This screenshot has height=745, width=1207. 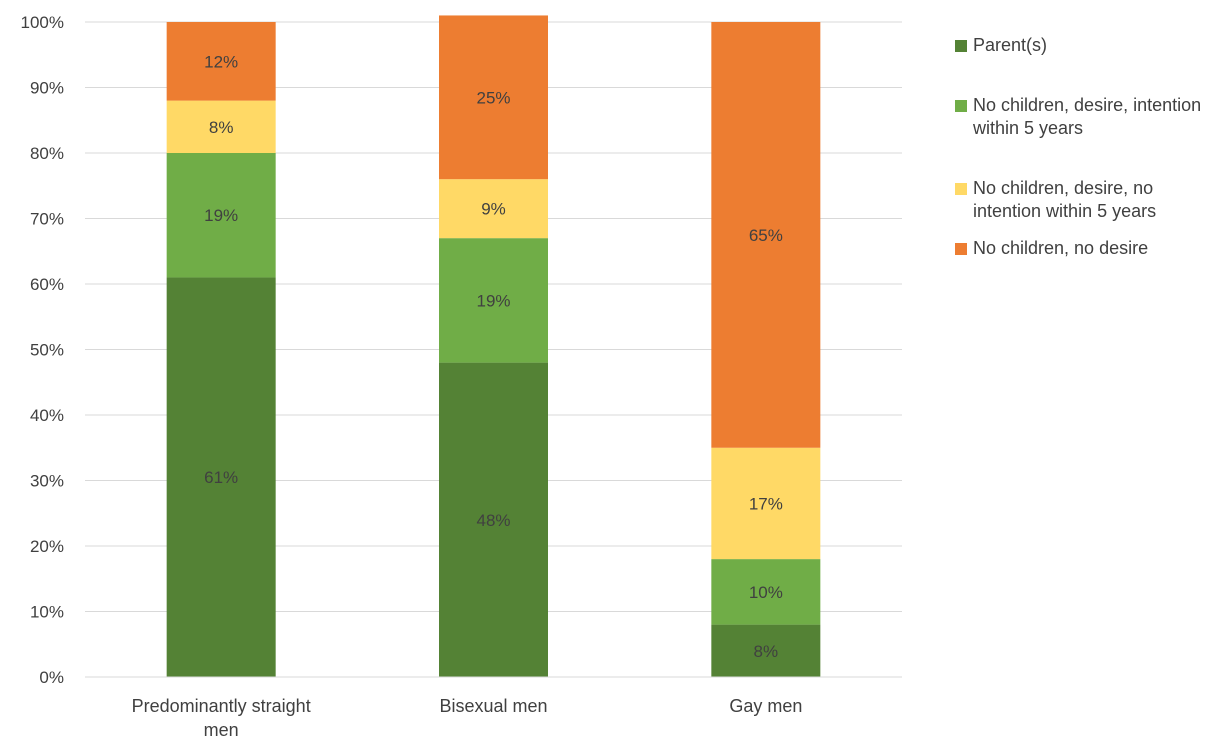 I want to click on y-tick-label: 70%, so click(x=47, y=219).